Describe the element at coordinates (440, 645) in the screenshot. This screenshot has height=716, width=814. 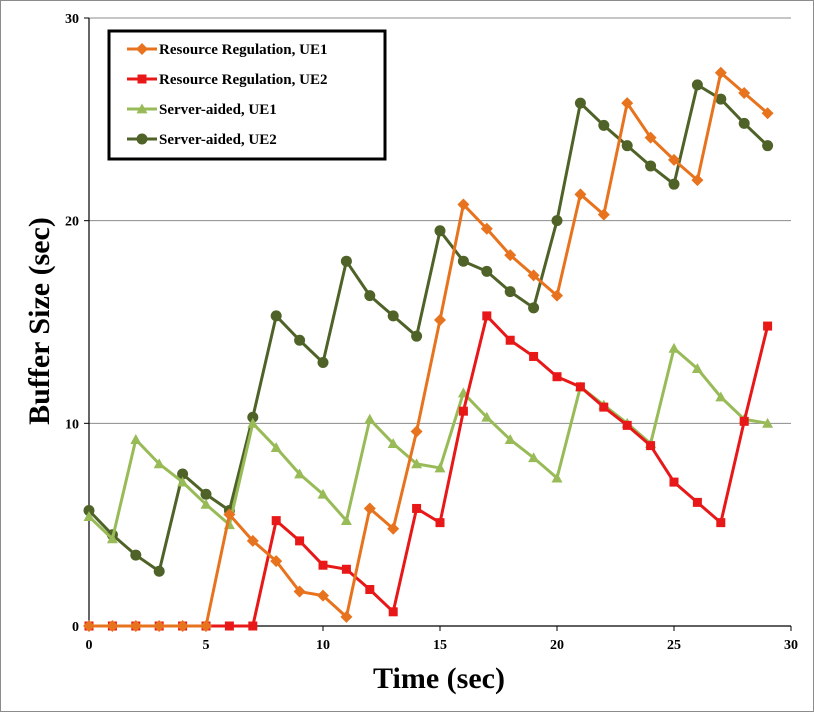
I see `x-tick-label: 15` at that location.